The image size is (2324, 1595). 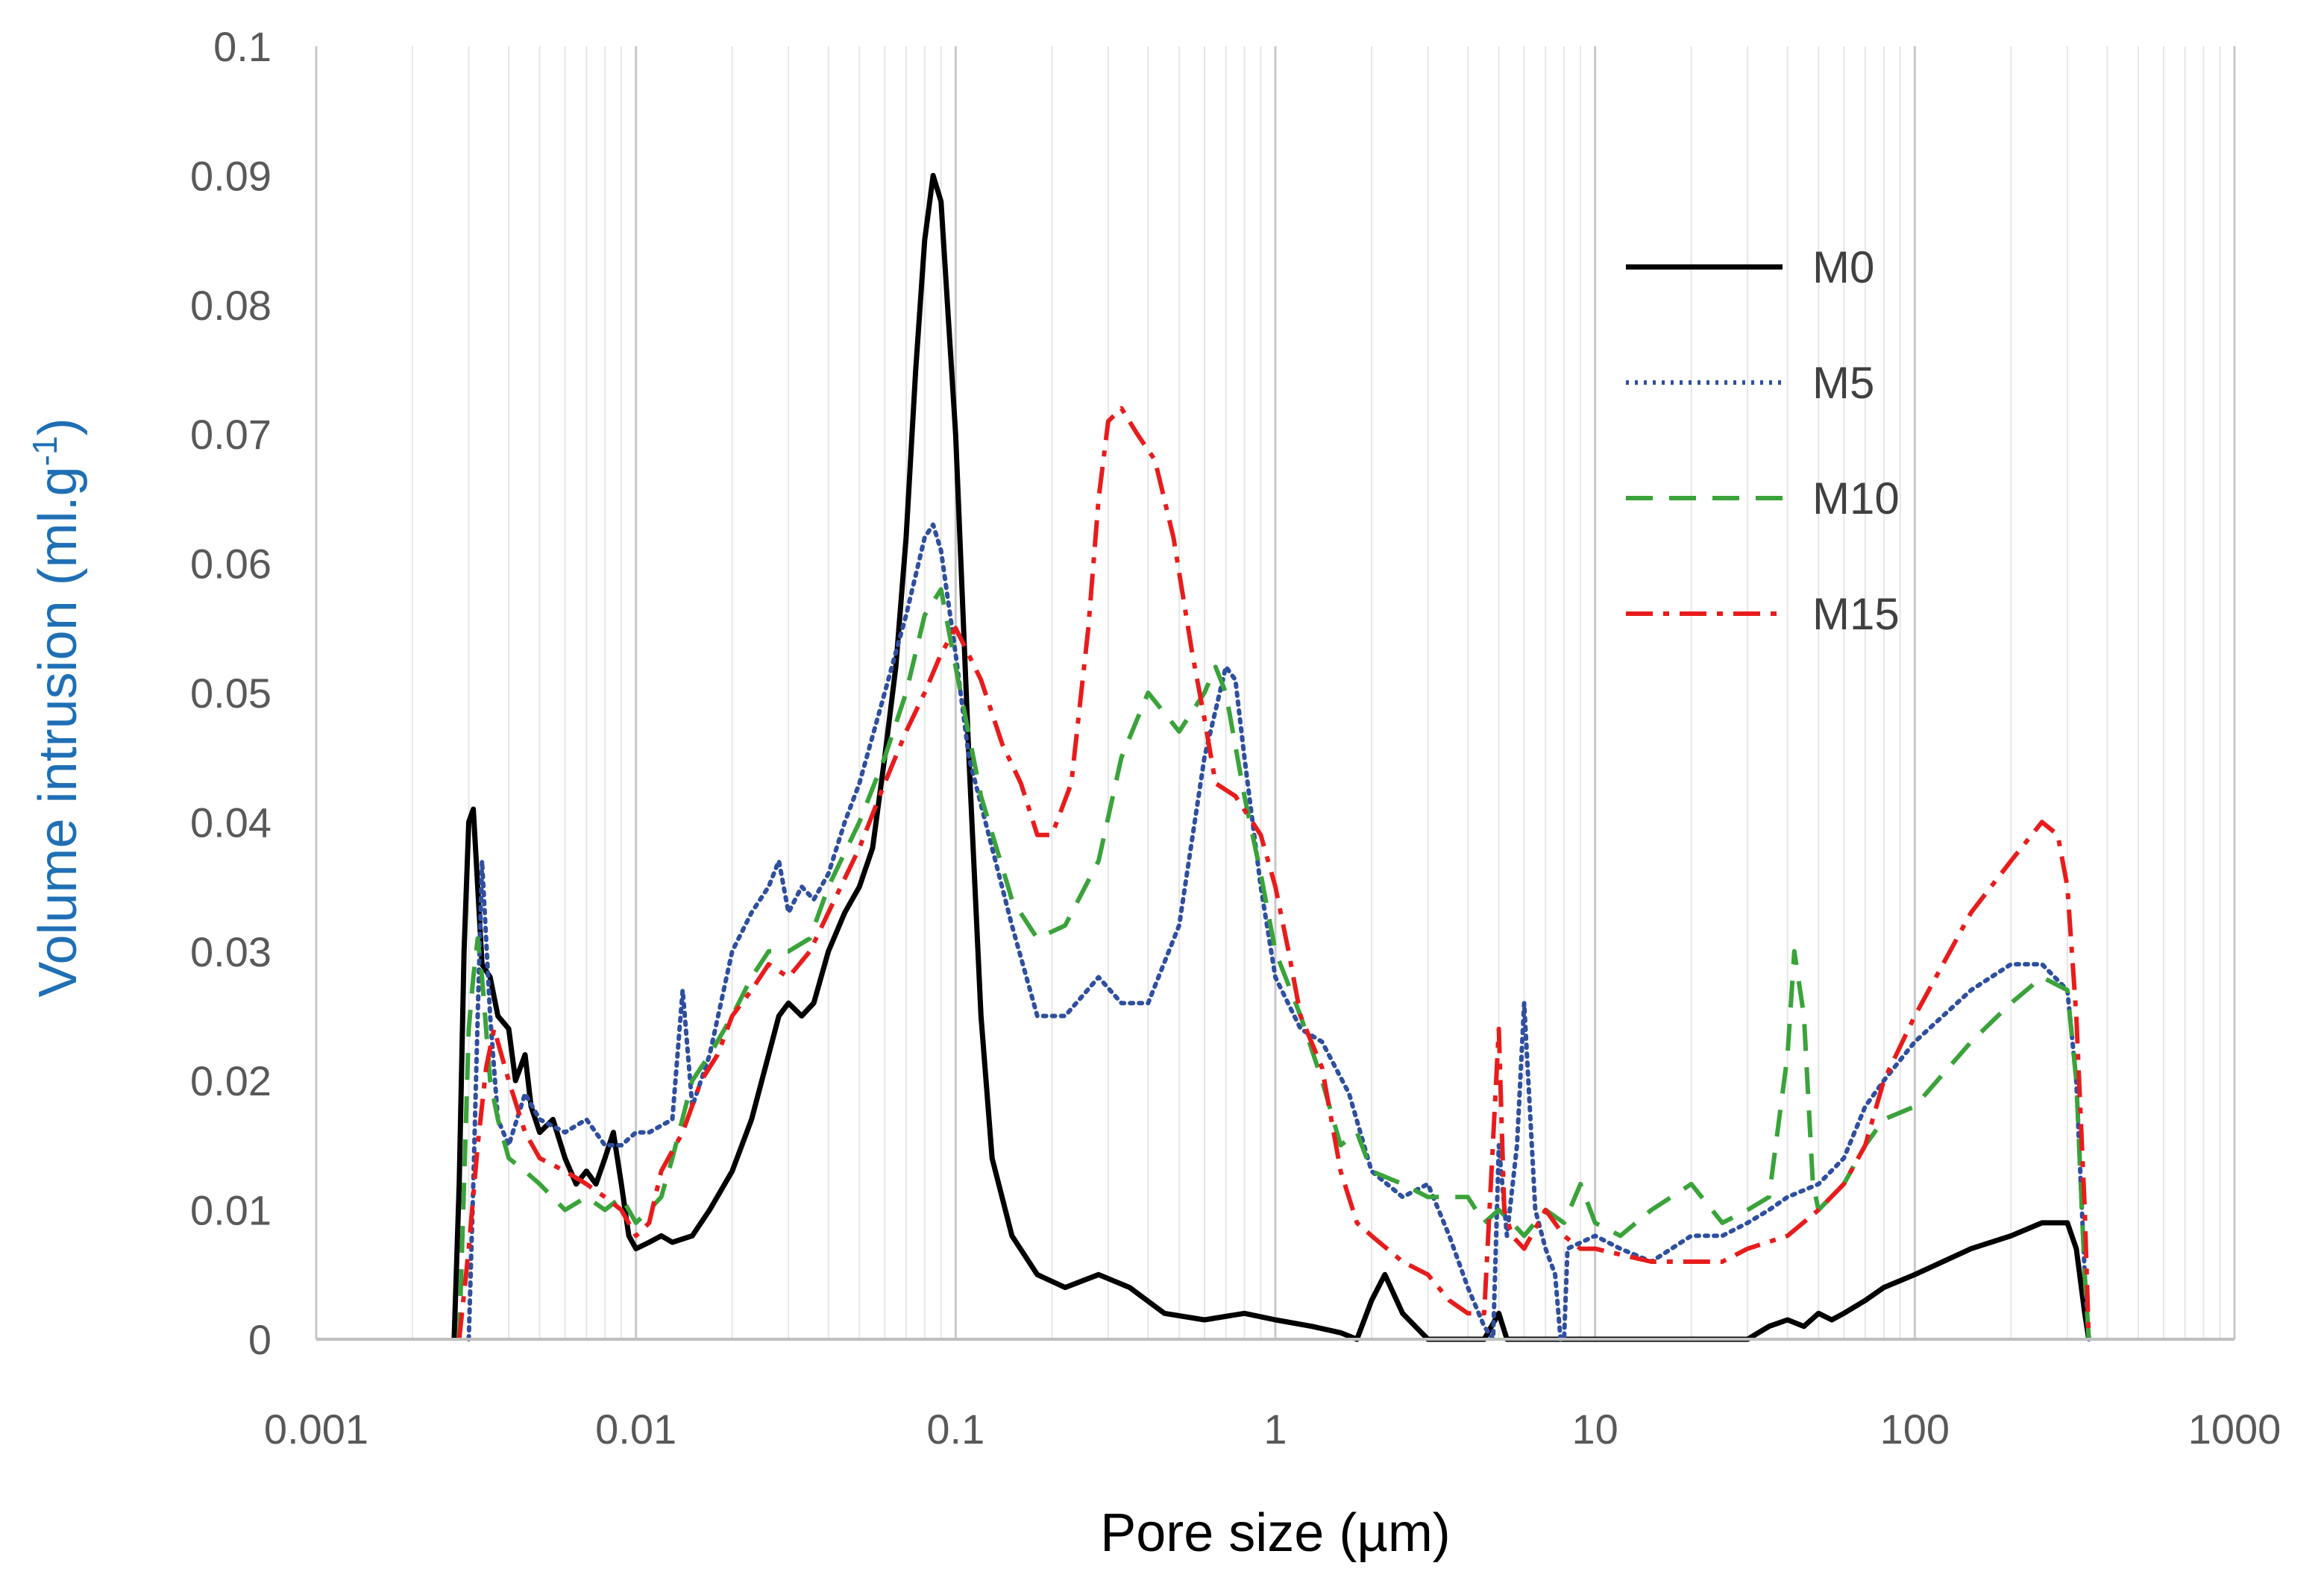 What do you see at coordinates (58, 731) in the screenshot?
I see `y-axis-title-main: Volume intrusion (ml.g` at bounding box center [58, 731].